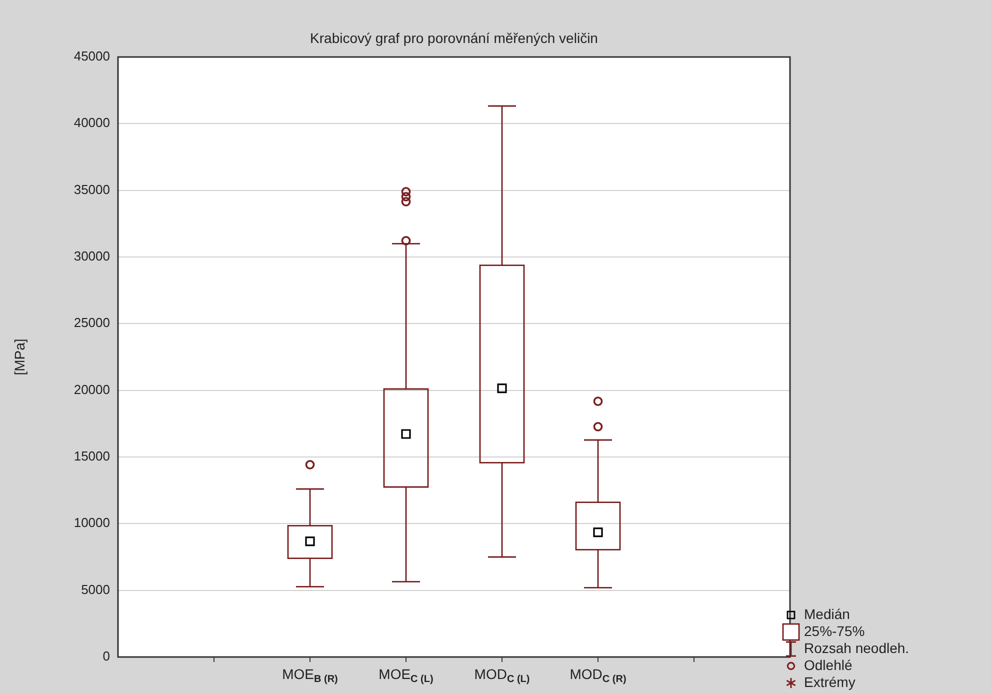  What do you see at coordinates (92, 56) in the screenshot?
I see `y-tick-label: 45000` at bounding box center [92, 56].